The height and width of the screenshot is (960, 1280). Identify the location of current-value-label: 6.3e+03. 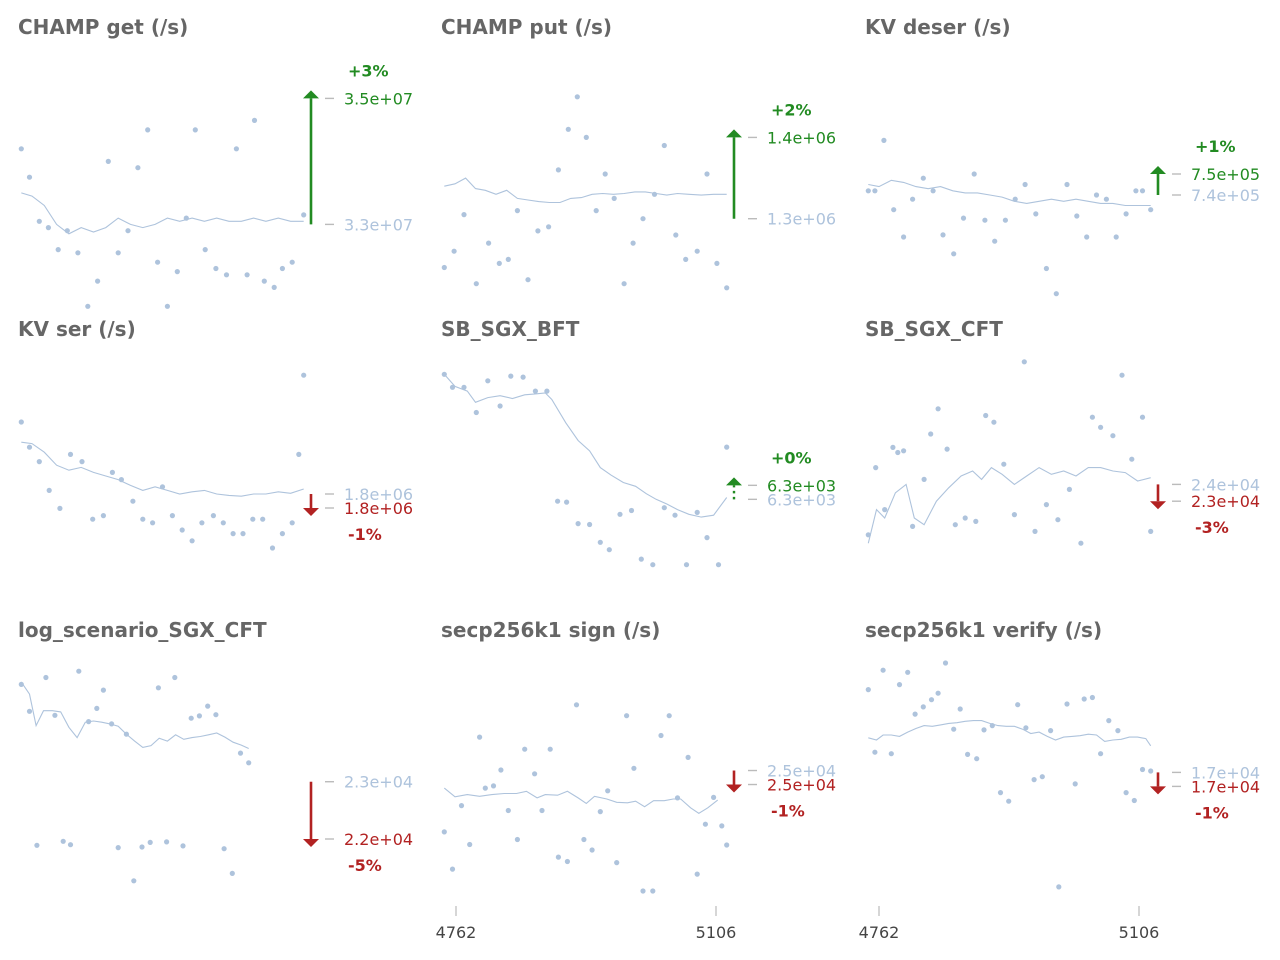
(801, 485).